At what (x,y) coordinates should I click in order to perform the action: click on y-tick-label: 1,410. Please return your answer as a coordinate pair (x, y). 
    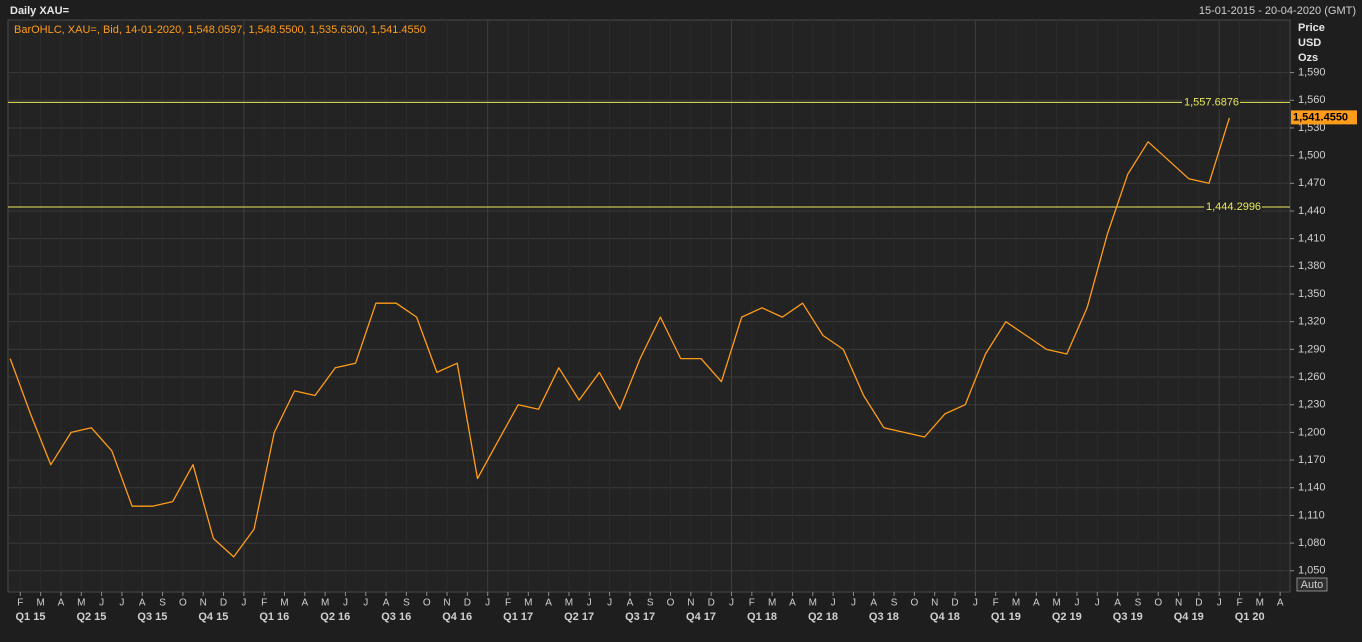
    Looking at the image, I should click on (1312, 239).